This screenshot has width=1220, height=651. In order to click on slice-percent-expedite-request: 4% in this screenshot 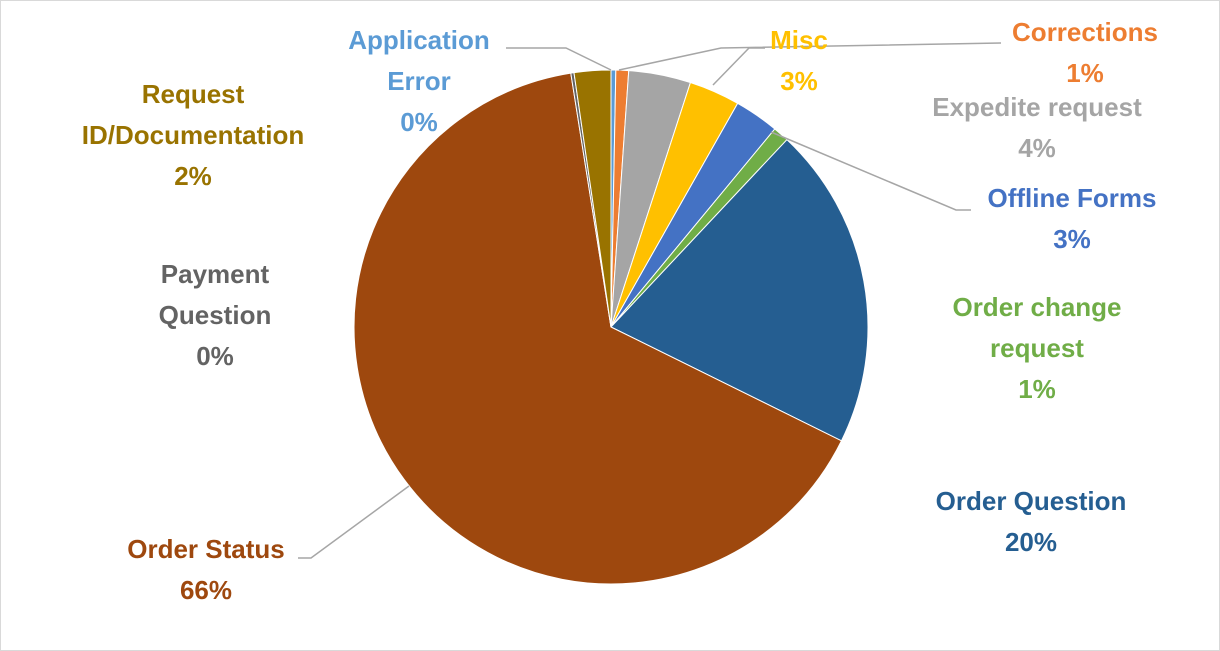, I will do `click(1037, 148)`.